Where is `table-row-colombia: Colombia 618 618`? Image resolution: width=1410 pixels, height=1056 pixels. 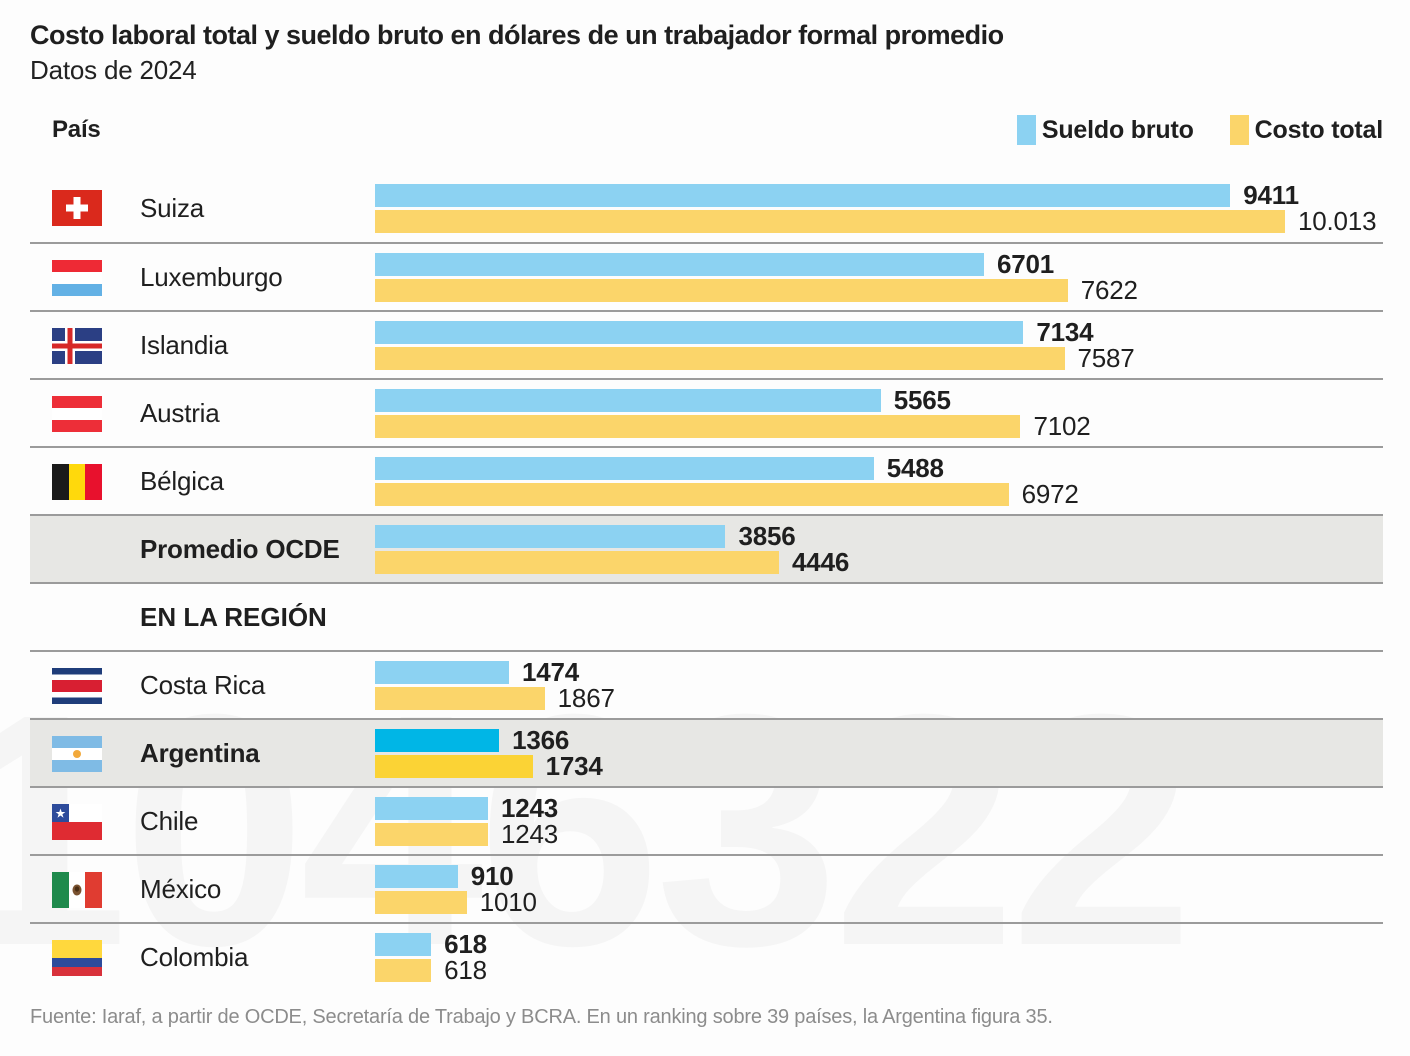 table-row-colombia: Colombia 618 618 is located at coordinates (706, 956).